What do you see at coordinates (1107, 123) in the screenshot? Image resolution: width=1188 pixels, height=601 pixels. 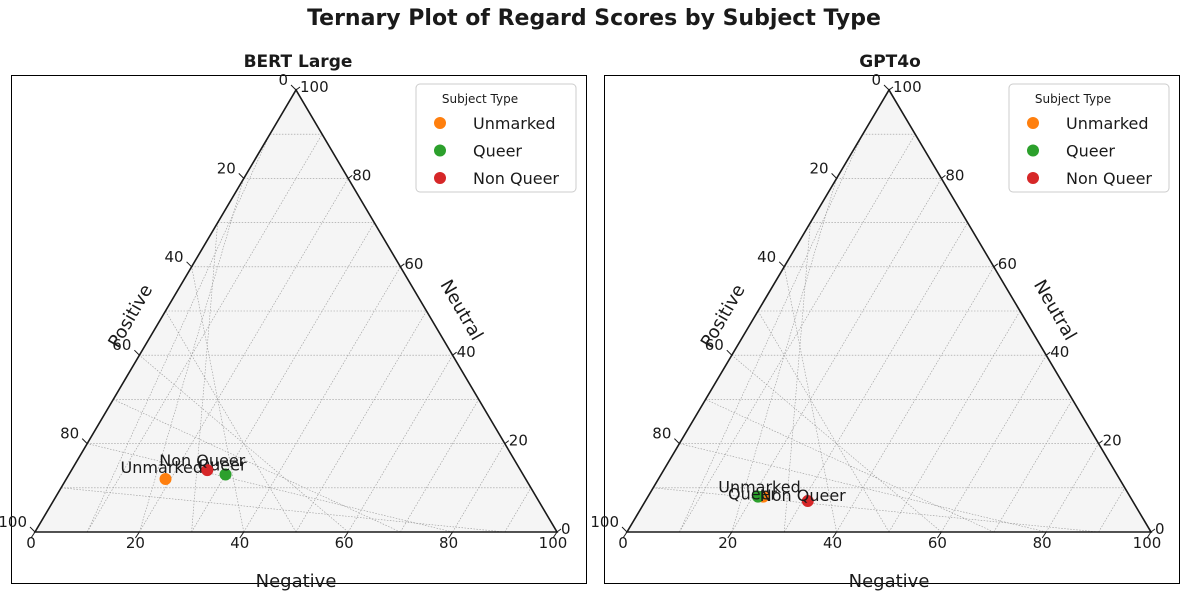 I see `legend-entry: Unmarked` at bounding box center [1107, 123].